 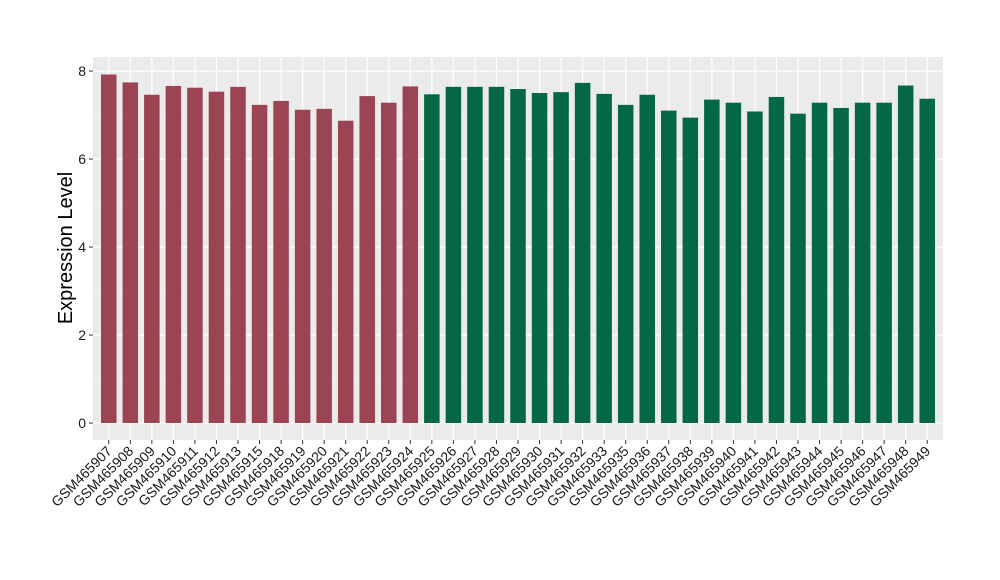 What do you see at coordinates (410, 255) in the screenshot?
I see `bar-GSM465924` at bounding box center [410, 255].